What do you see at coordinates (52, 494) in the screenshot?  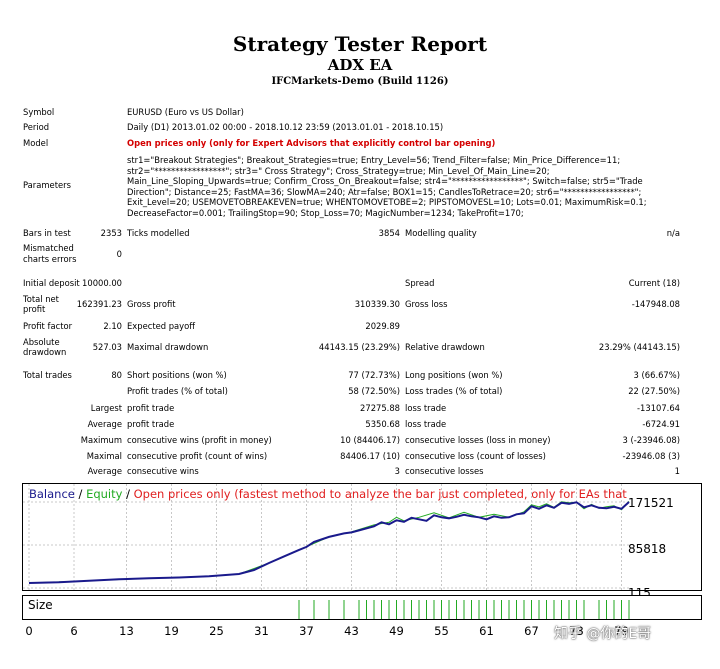 I see `legend-balance: Balance` at bounding box center [52, 494].